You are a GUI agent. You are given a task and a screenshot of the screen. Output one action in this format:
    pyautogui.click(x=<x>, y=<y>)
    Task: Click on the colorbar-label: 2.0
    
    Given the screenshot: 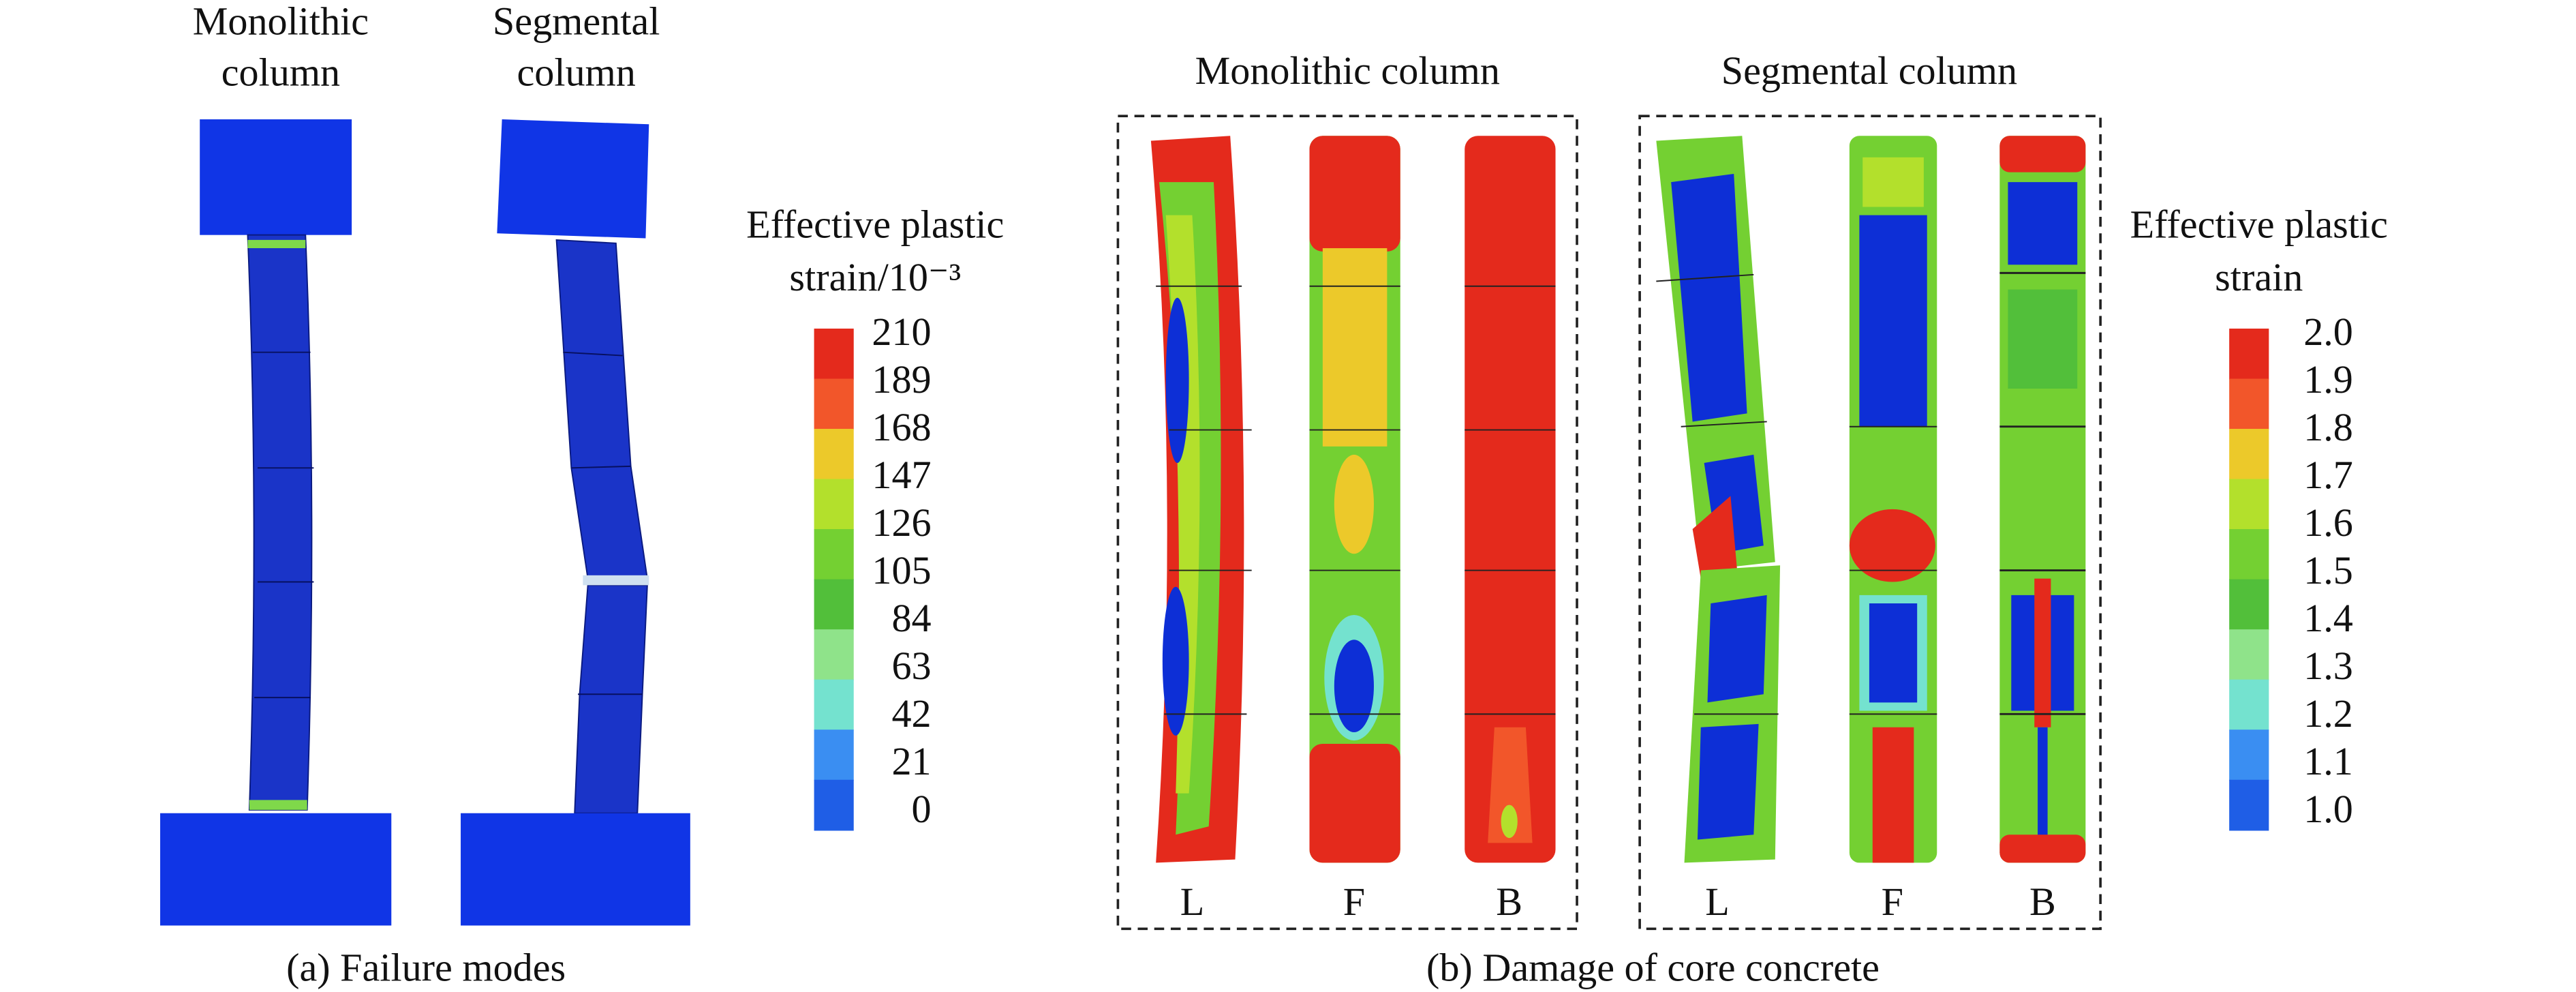 What is the action you would take?
    pyautogui.click(x=2328, y=332)
    